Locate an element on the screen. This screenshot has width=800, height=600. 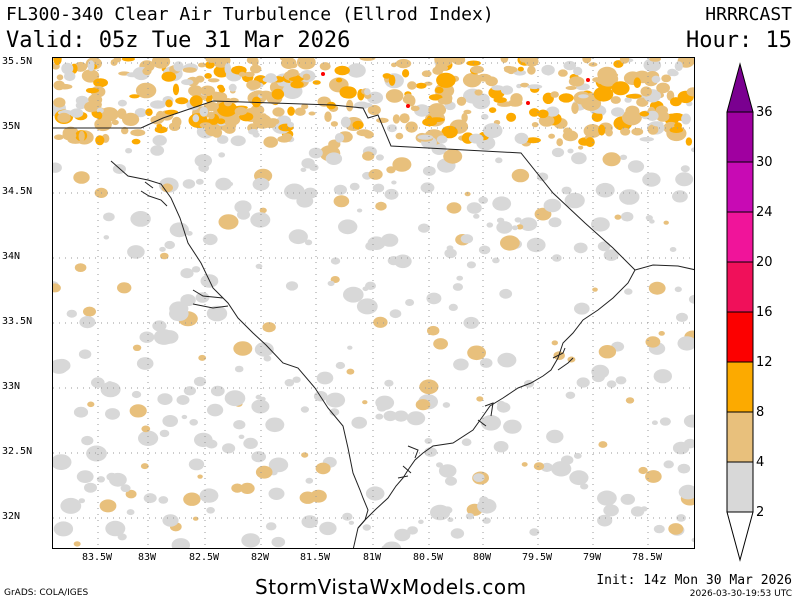
colorbar-label-20: 20 is located at coordinates (764, 262).